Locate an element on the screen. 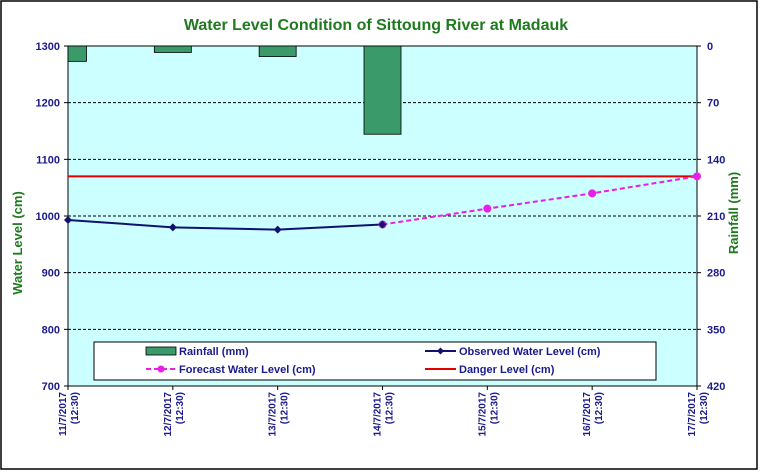 This screenshot has width=760, height=472. rainfall-bars is located at coordinates (234, 90).